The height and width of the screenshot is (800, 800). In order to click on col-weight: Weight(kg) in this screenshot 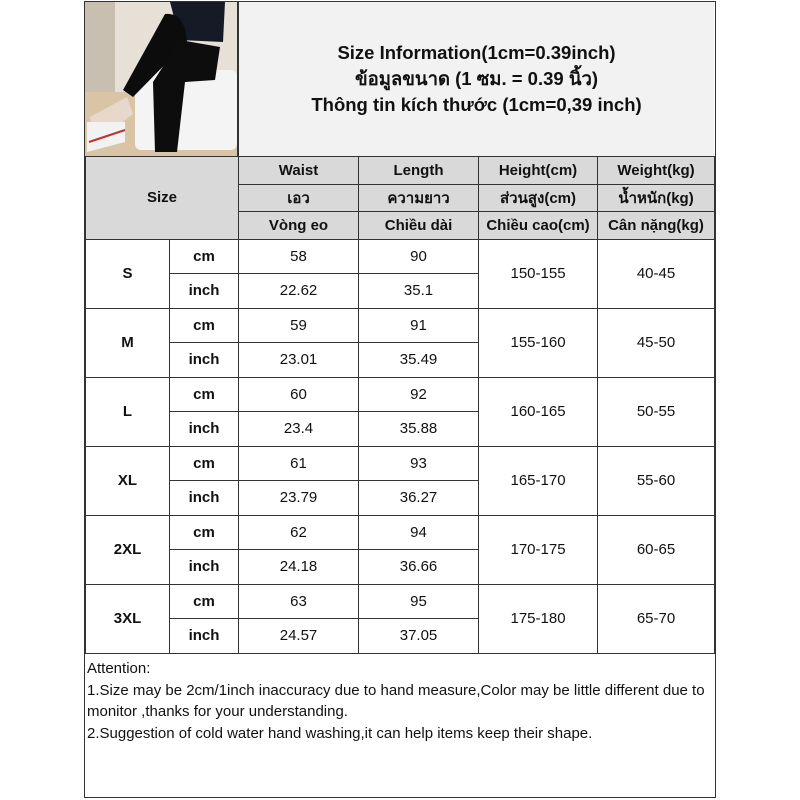, I will do `click(656, 170)`.